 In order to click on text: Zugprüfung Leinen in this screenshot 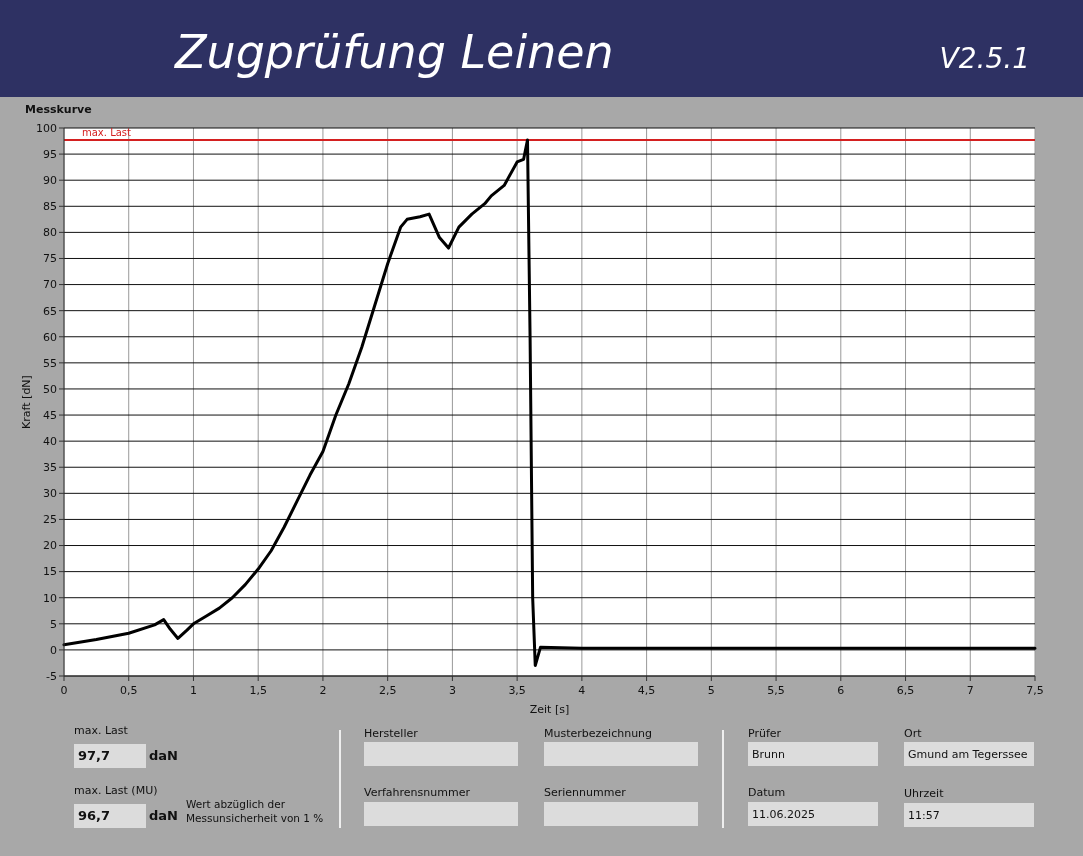, I will do `click(393, 52)`.